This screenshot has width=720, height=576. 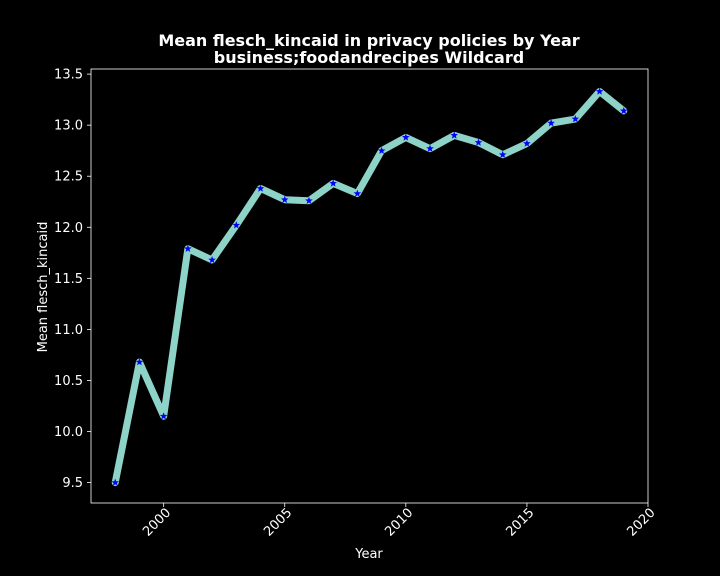 I want to click on y-tick-label: 13.5, so click(x=68, y=75).